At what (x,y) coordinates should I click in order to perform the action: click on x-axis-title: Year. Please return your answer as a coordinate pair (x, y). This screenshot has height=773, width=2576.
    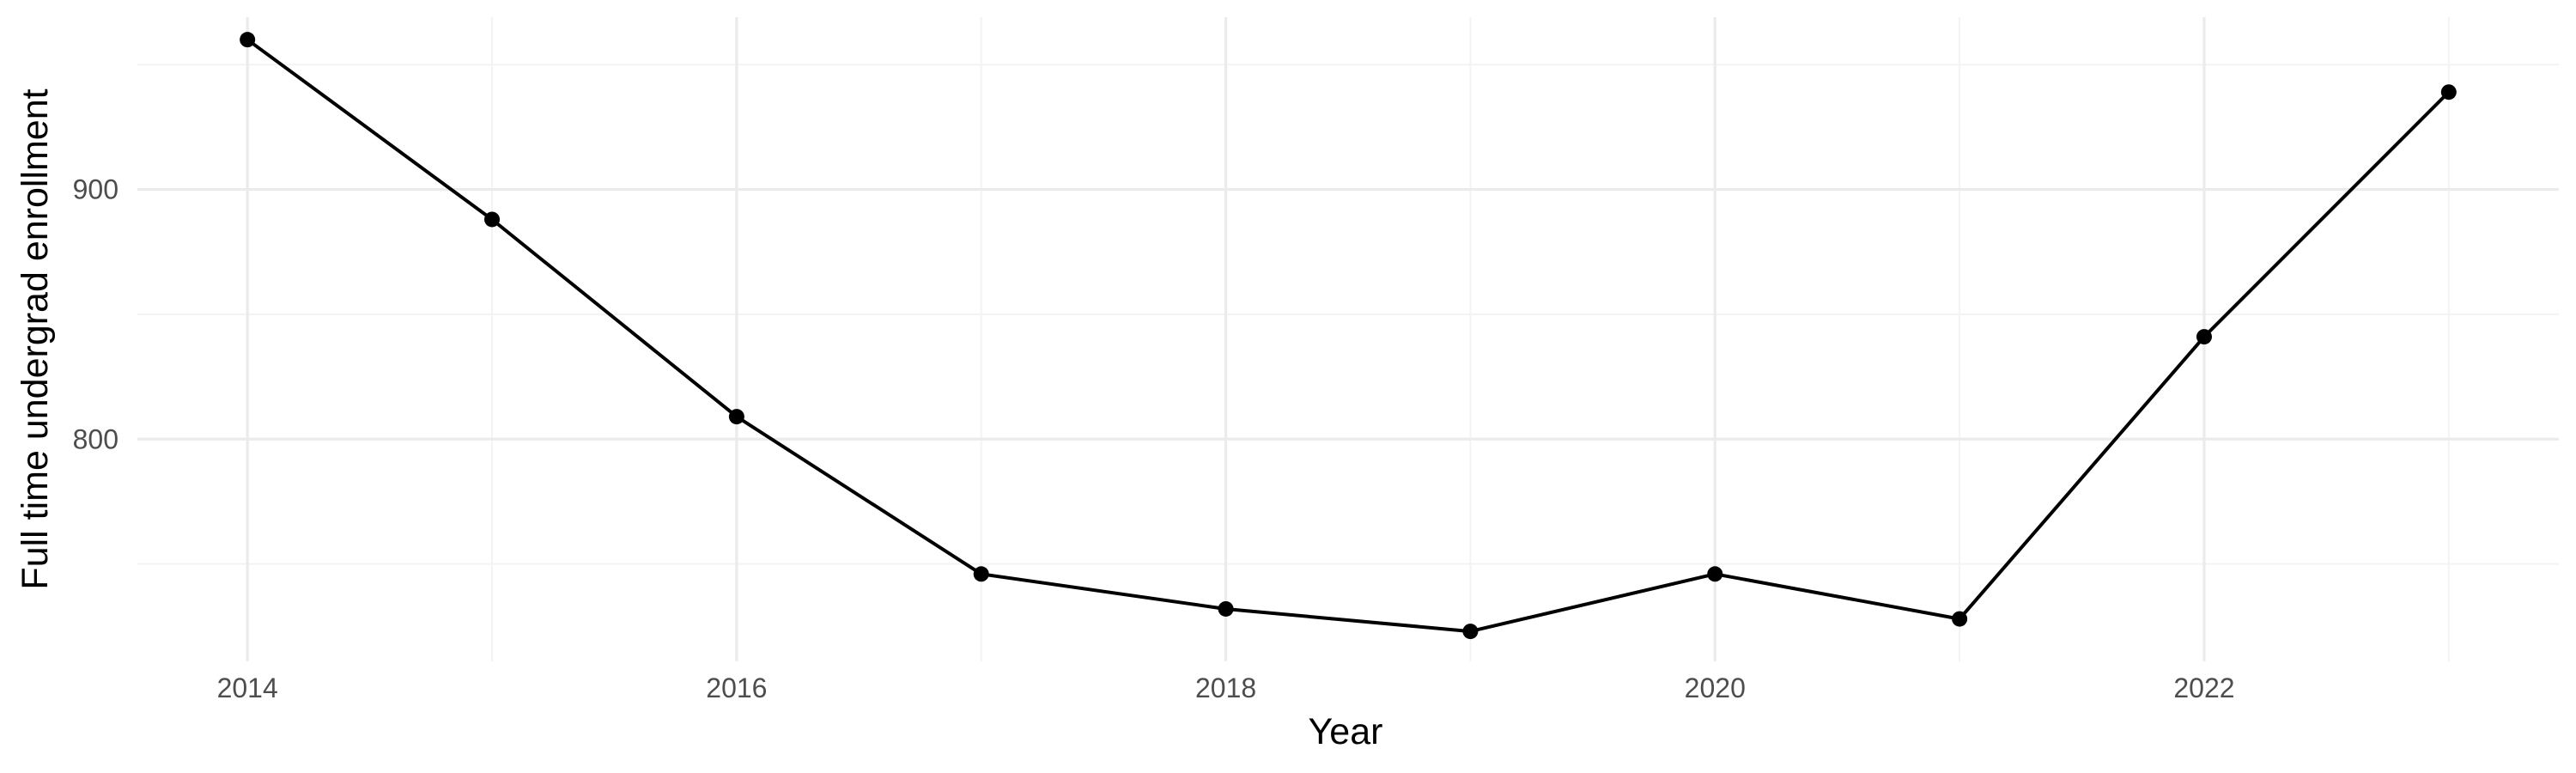
    Looking at the image, I should click on (1346, 731).